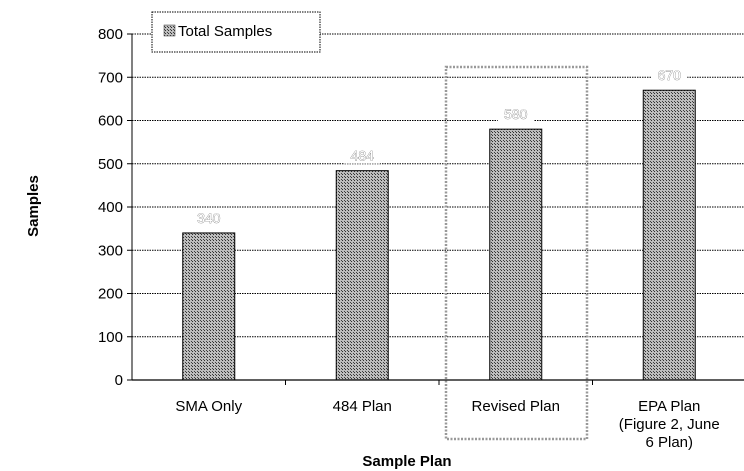 Image resolution: width=744 pixels, height=471 pixels. I want to click on y-tick-label: 600, so click(110, 121).